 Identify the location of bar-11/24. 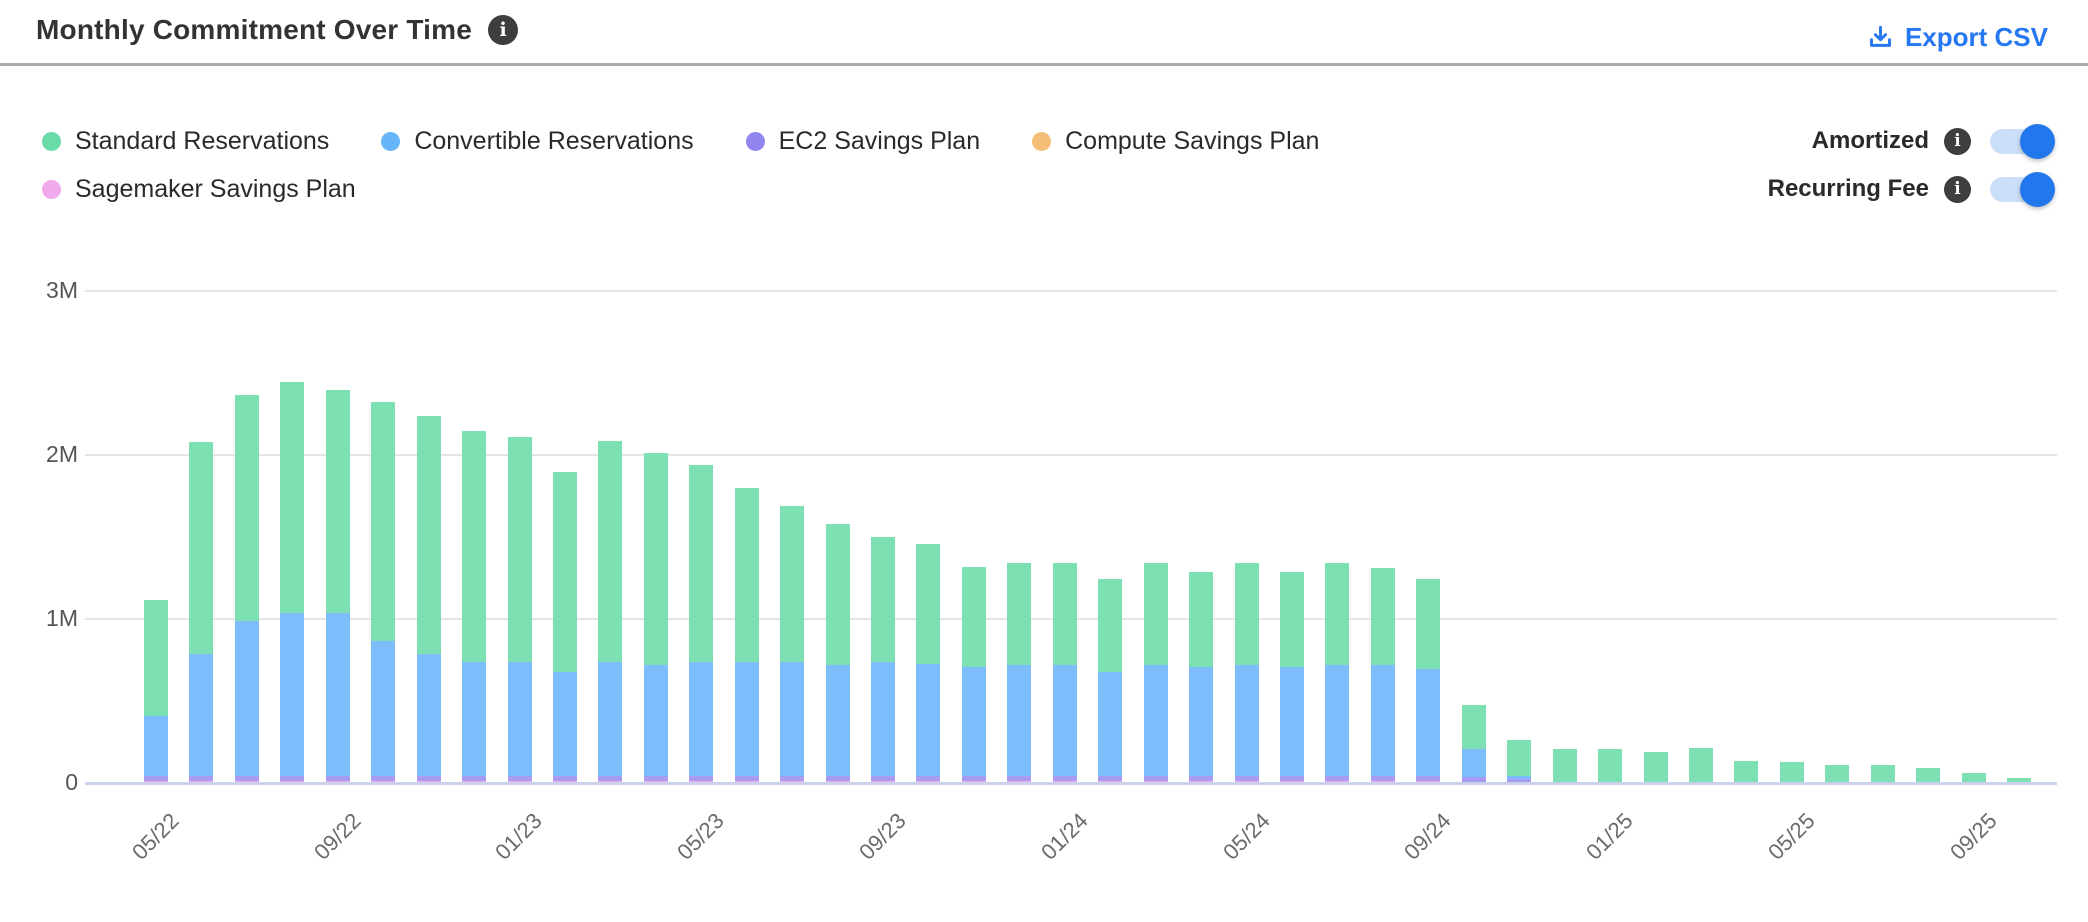
(1519, 761).